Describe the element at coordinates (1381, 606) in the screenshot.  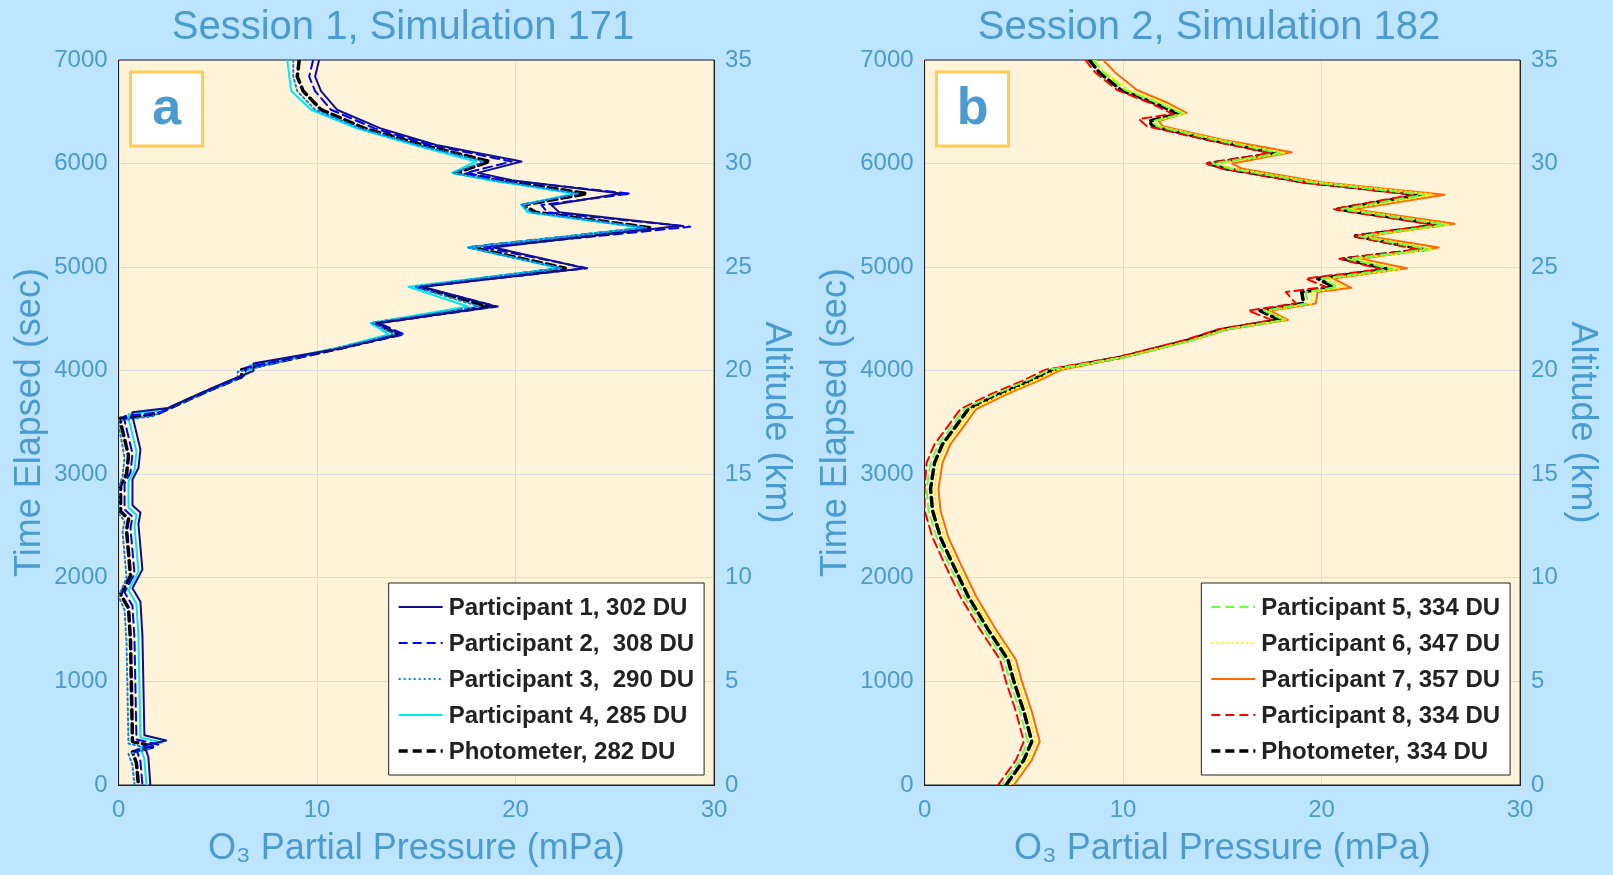
I see `legend-label: Participant 5, 334 DU` at that location.